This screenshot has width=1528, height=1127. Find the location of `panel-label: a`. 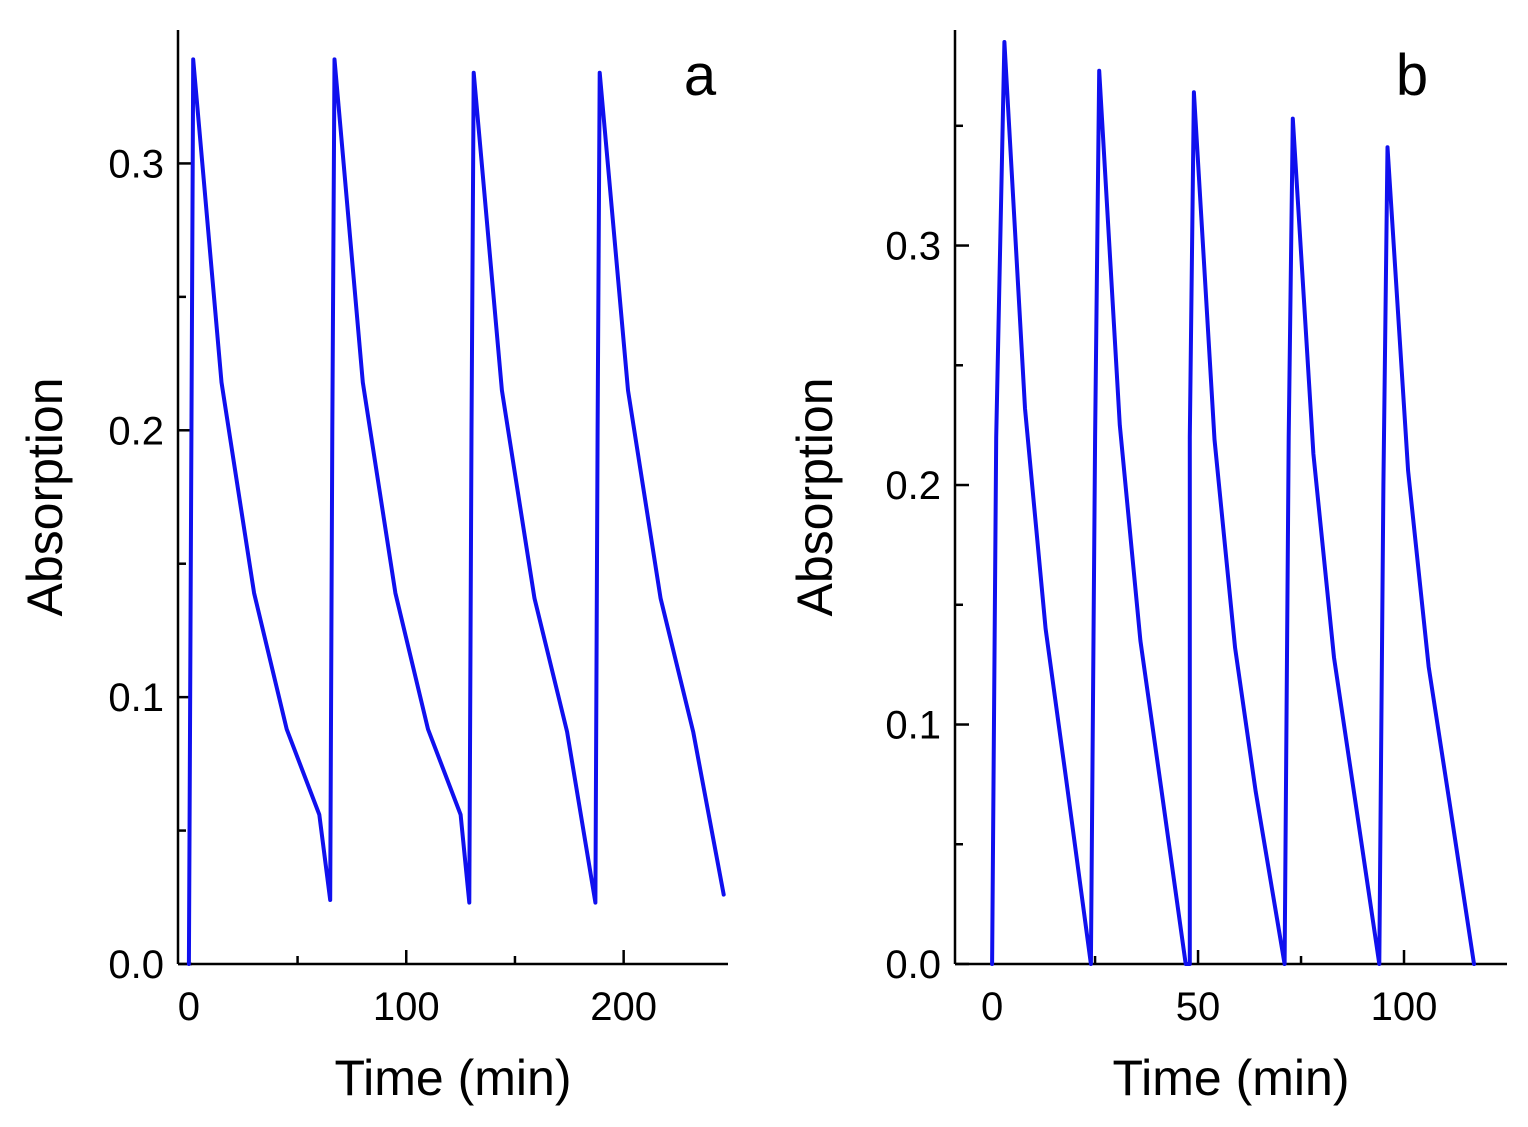

panel-label: a is located at coordinates (700, 75).